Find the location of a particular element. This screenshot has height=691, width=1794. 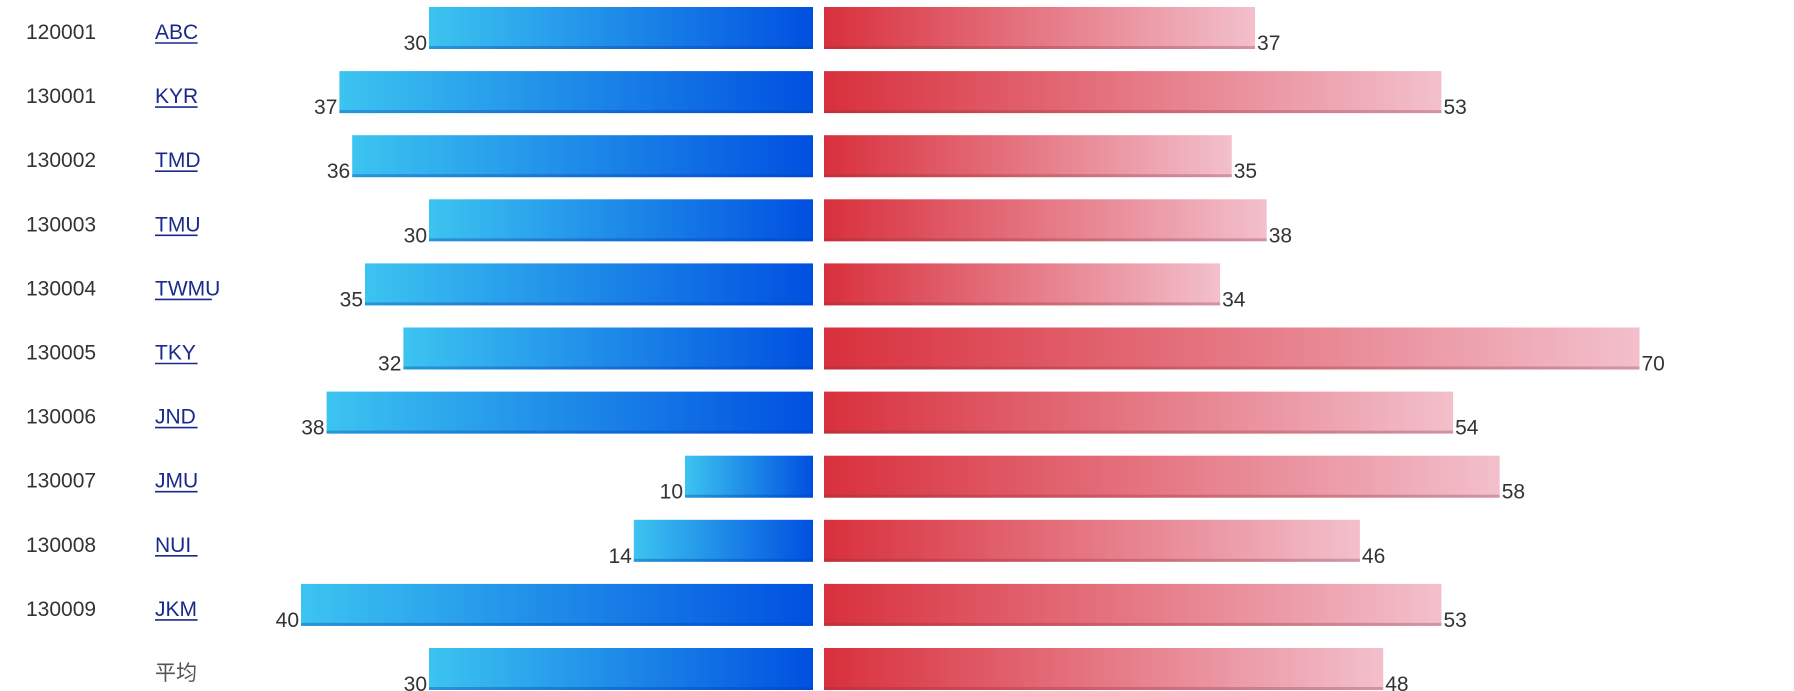

row-code: 130001 is located at coordinates (61, 96).